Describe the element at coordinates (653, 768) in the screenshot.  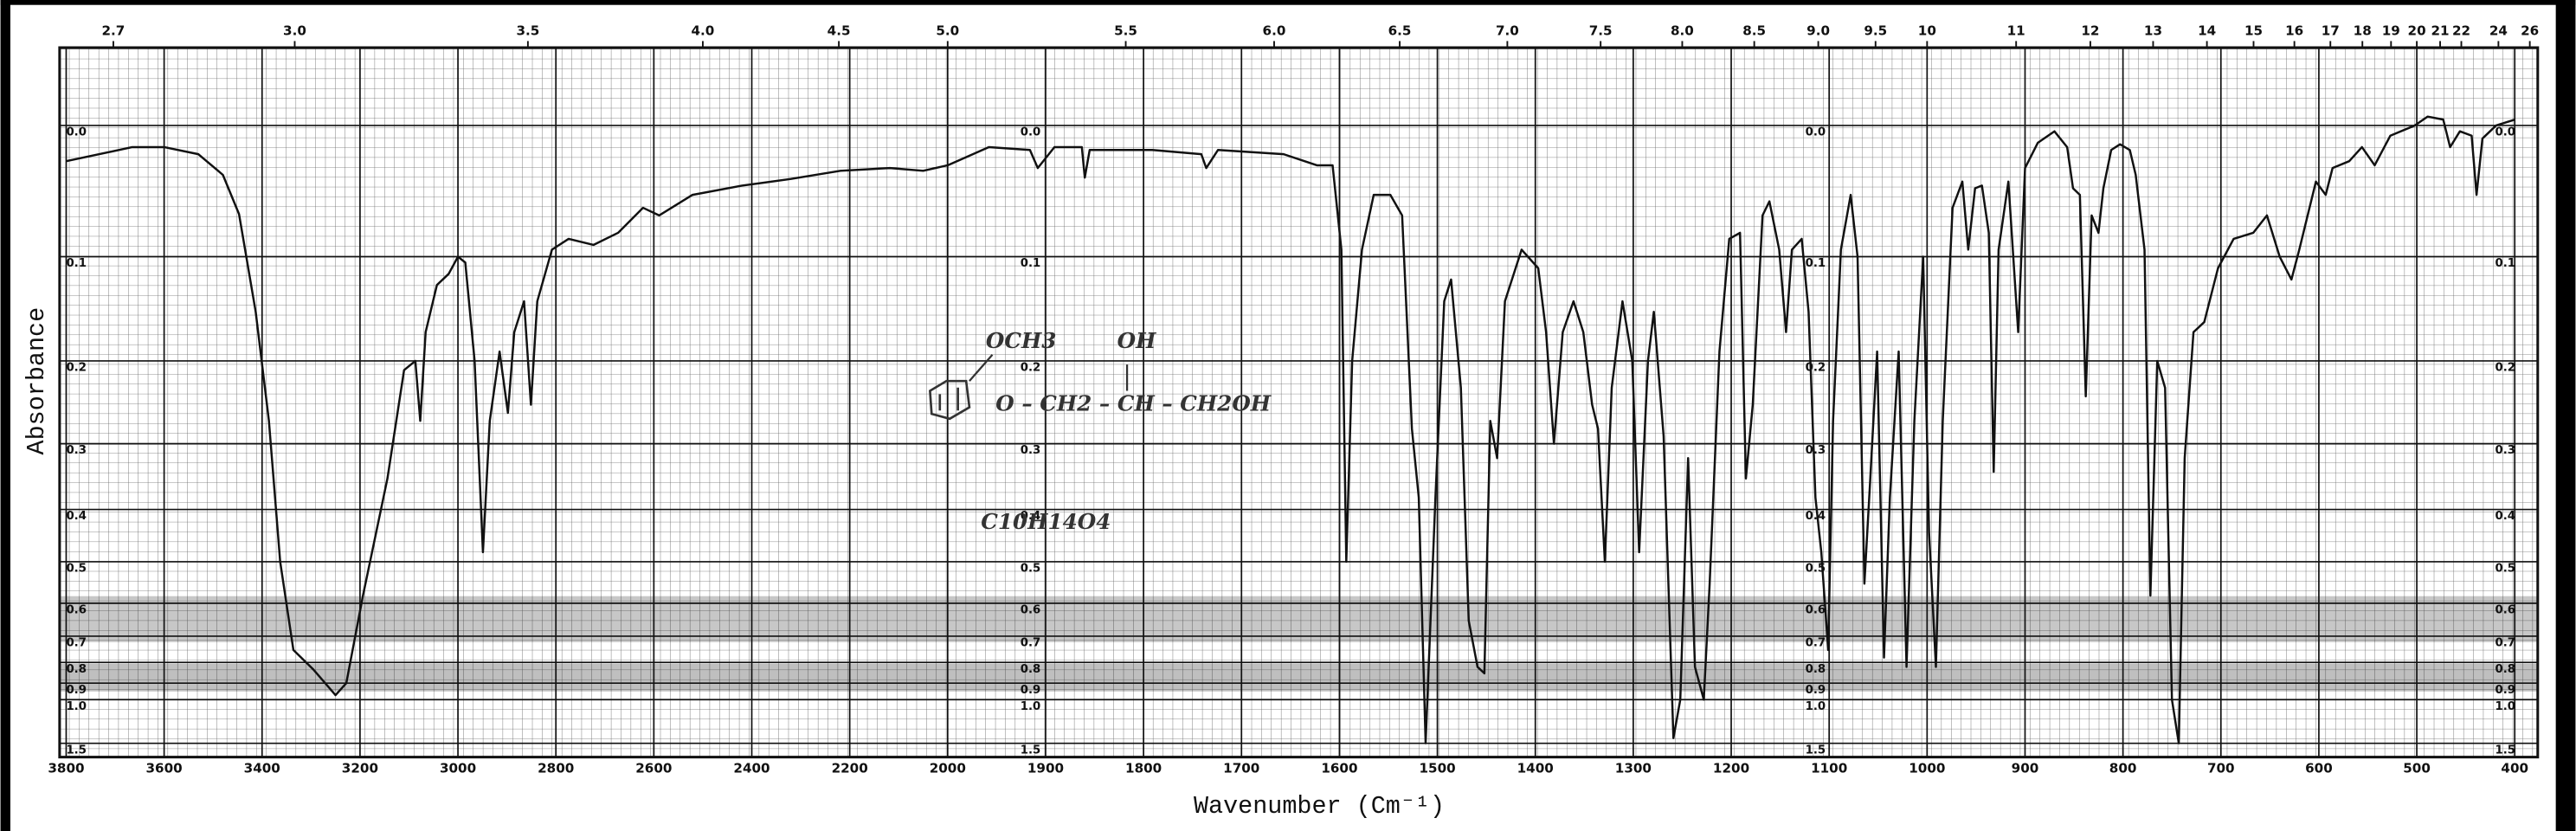
I see `x-tick-label: 2600` at that location.